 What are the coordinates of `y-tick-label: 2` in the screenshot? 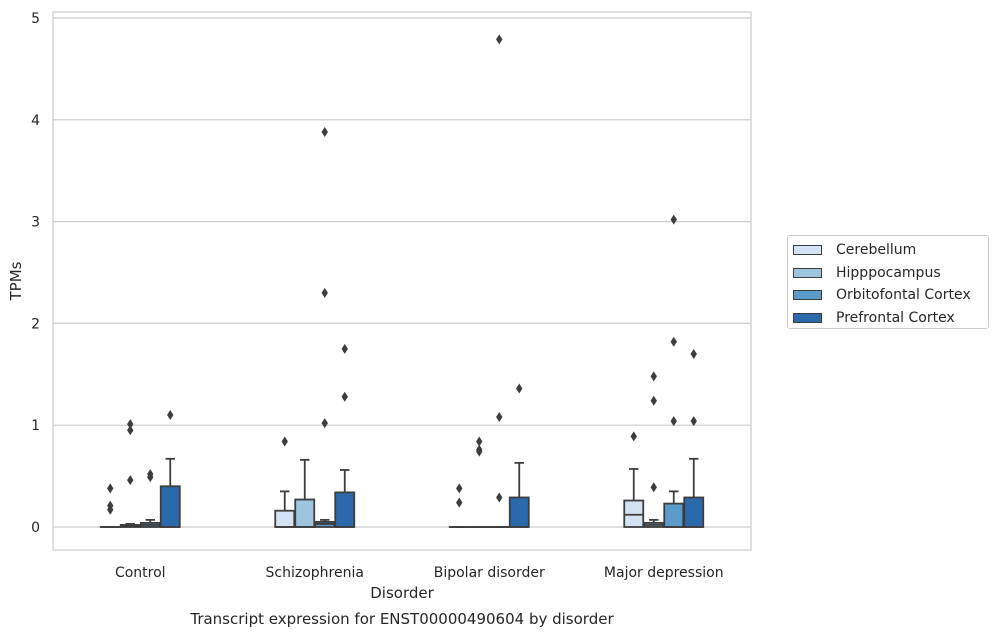 It's located at (35, 324).